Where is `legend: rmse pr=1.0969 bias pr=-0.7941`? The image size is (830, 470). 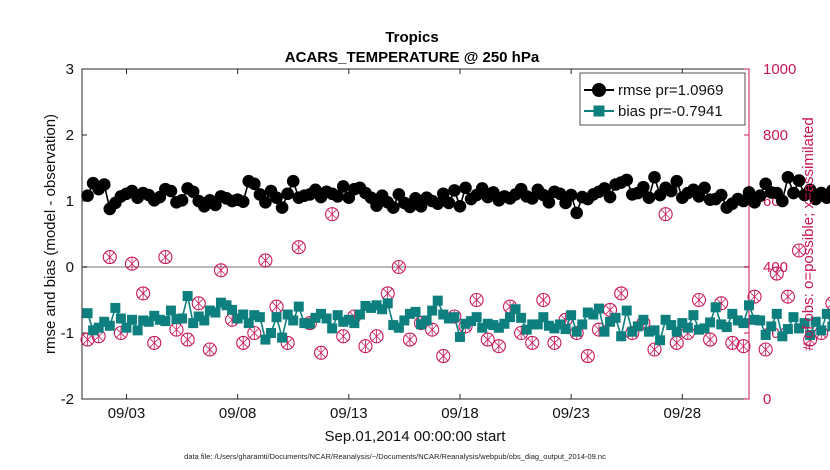 legend: rmse pr=1.0969 bias pr=-0.7941 is located at coordinates (662, 99).